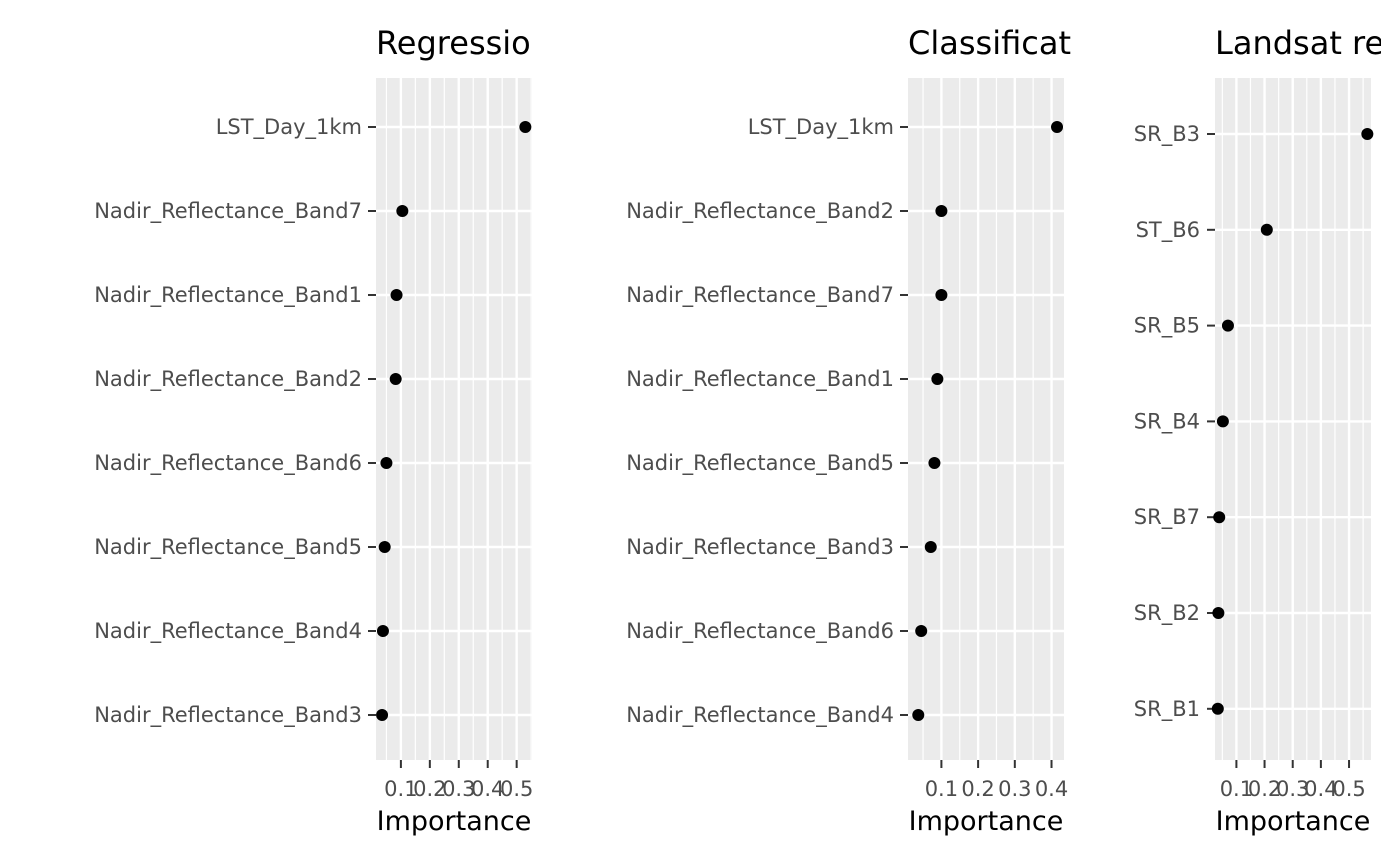  I want to click on panel-title: Regressio, so click(453, 43).